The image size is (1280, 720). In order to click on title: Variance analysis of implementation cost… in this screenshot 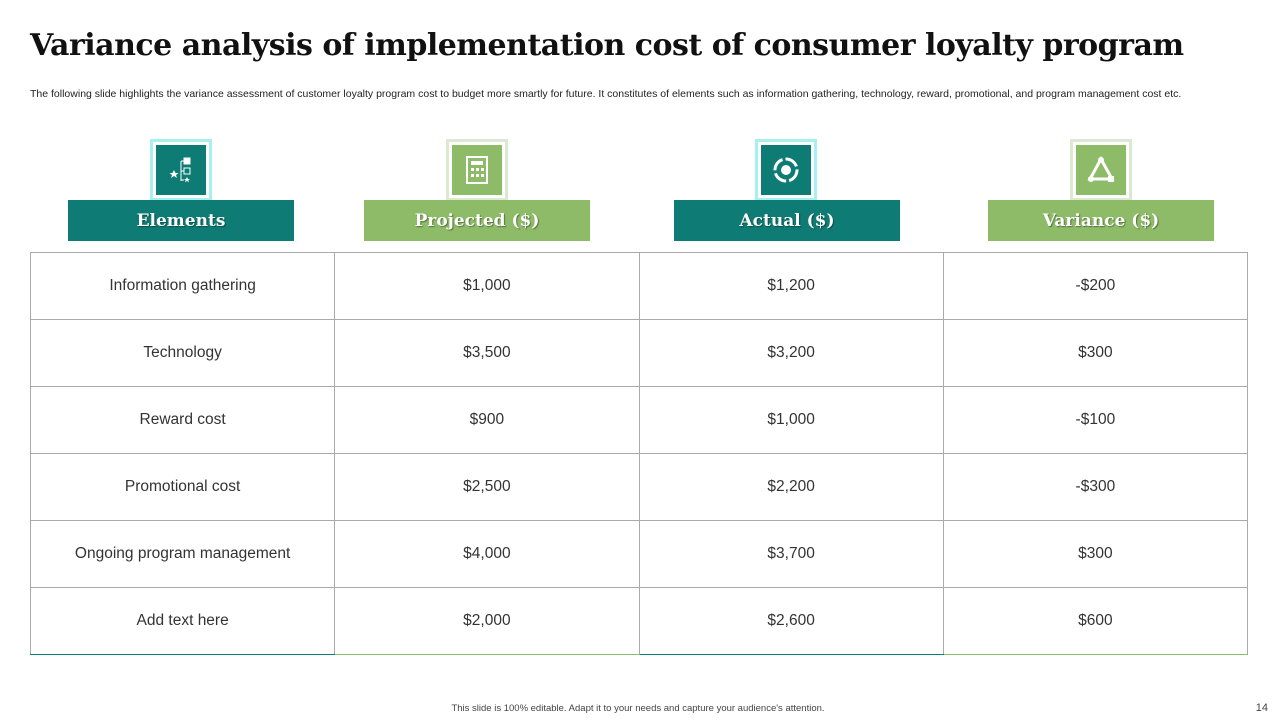, I will do `click(607, 45)`.